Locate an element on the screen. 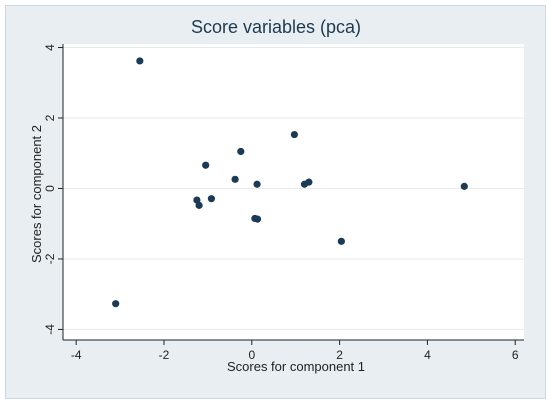 Image resolution: width=551 pixels, height=404 pixels. x-tick-label: -2 is located at coordinates (164, 355).